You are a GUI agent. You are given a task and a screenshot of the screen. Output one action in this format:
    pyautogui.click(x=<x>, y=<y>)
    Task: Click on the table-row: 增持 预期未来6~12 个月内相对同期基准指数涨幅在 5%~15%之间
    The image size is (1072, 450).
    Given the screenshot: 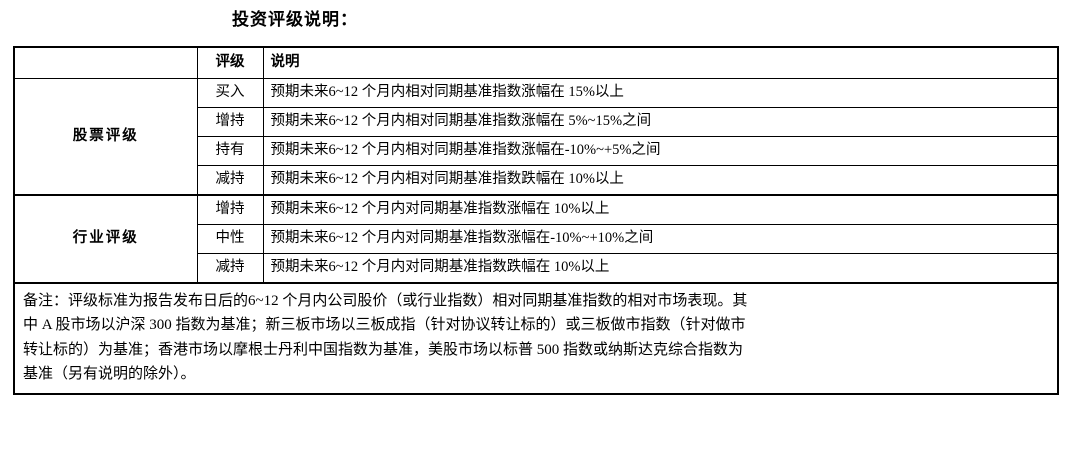 What is the action you would take?
    pyautogui.click(x=536, y=122)
    